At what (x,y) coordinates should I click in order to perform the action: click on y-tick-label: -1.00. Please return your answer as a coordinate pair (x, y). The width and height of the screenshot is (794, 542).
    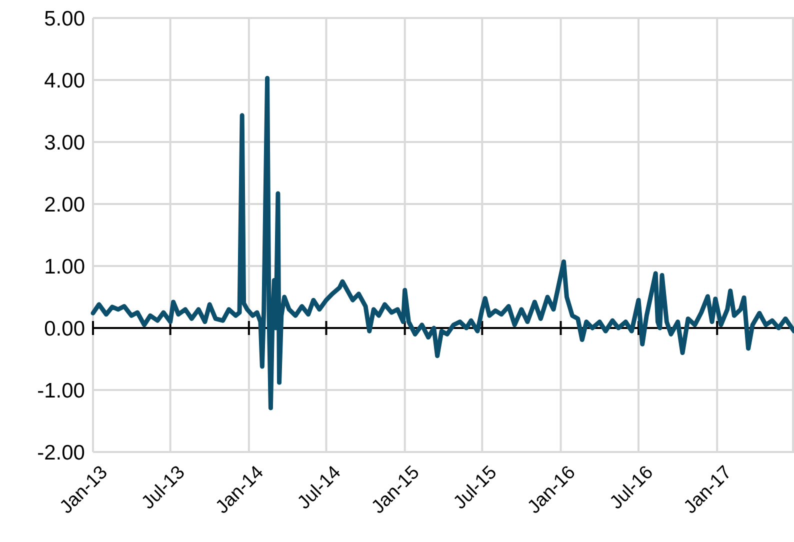
    Looking at the image, I should click on (61, 390).